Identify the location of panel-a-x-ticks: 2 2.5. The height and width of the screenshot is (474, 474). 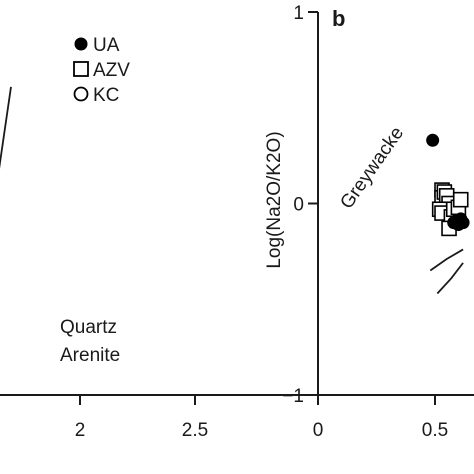
(141, 418).